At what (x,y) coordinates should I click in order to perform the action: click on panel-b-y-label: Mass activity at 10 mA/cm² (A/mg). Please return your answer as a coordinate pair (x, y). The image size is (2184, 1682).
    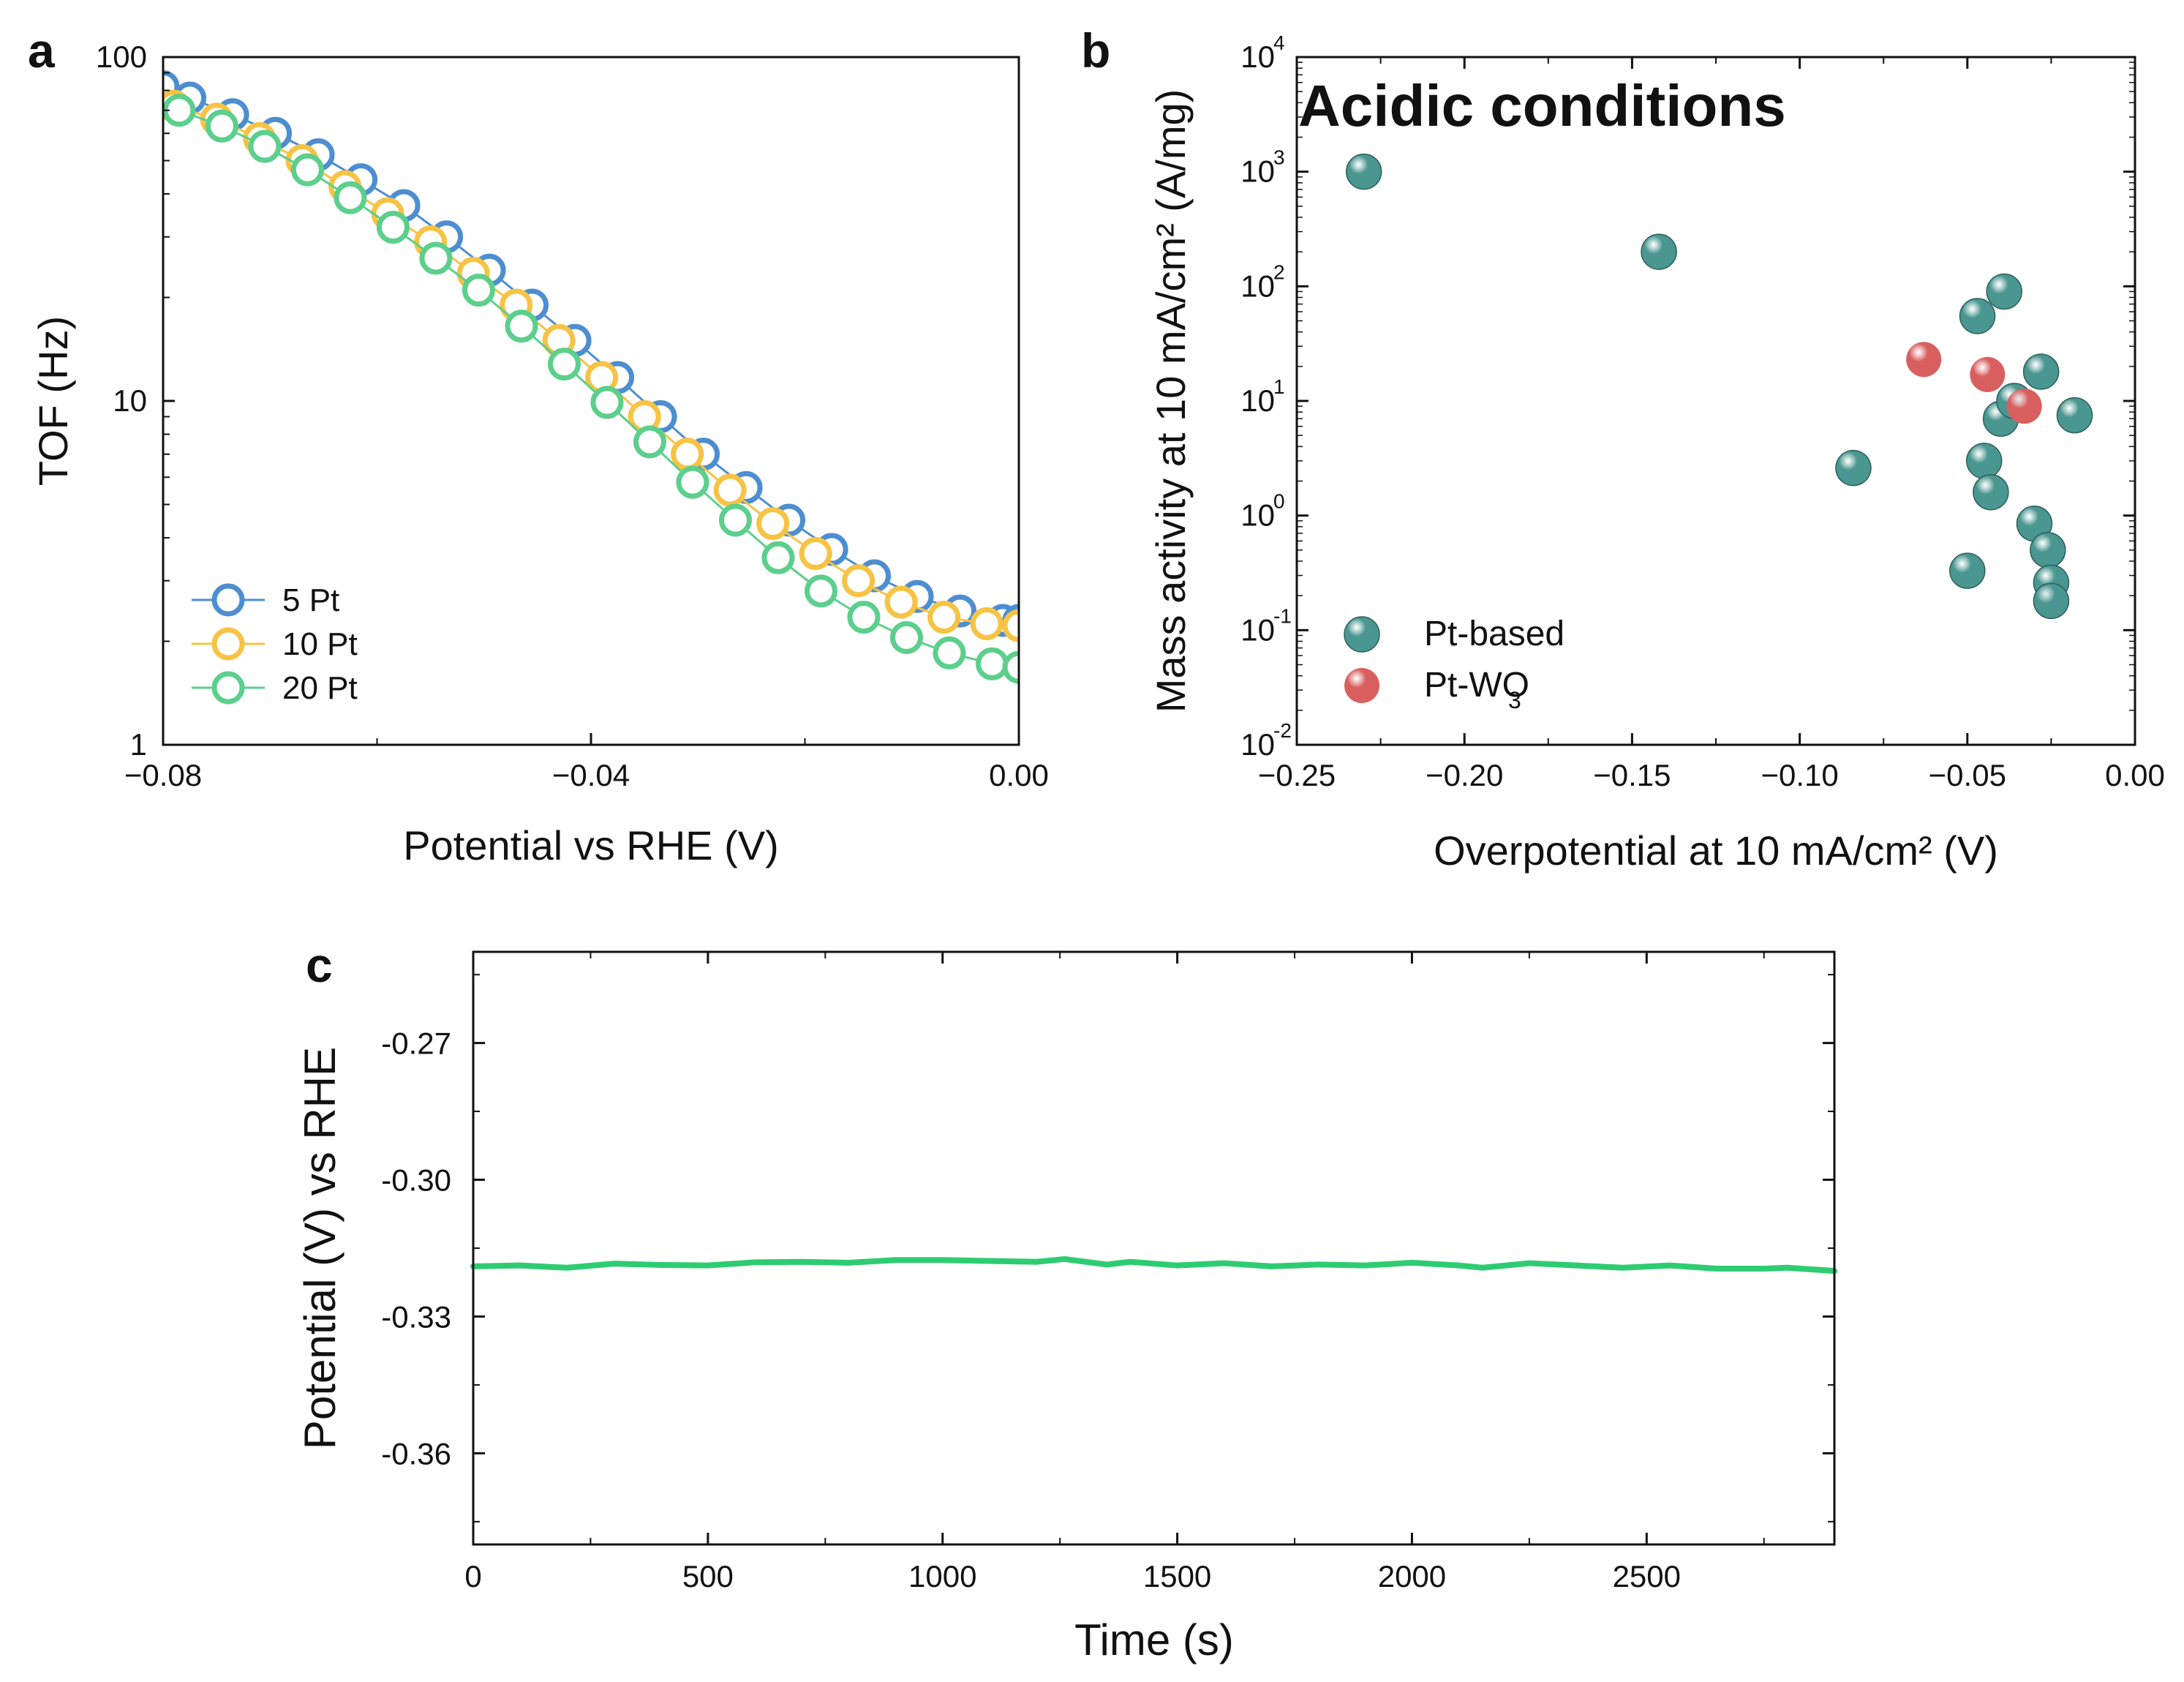
    Looking at the image, I should click on (1171, 401).